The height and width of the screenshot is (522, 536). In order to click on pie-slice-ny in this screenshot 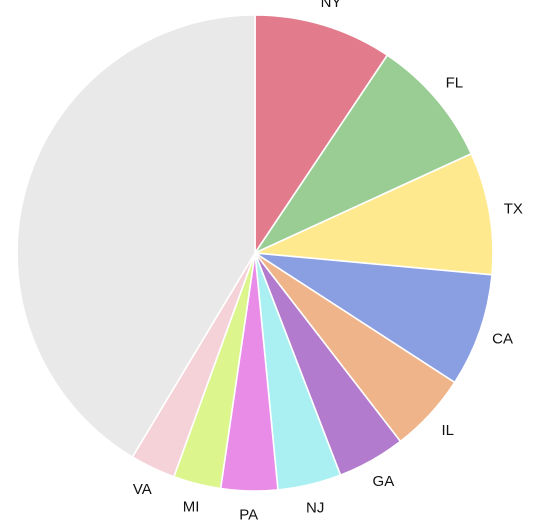, I will do `click(321, 135)`.